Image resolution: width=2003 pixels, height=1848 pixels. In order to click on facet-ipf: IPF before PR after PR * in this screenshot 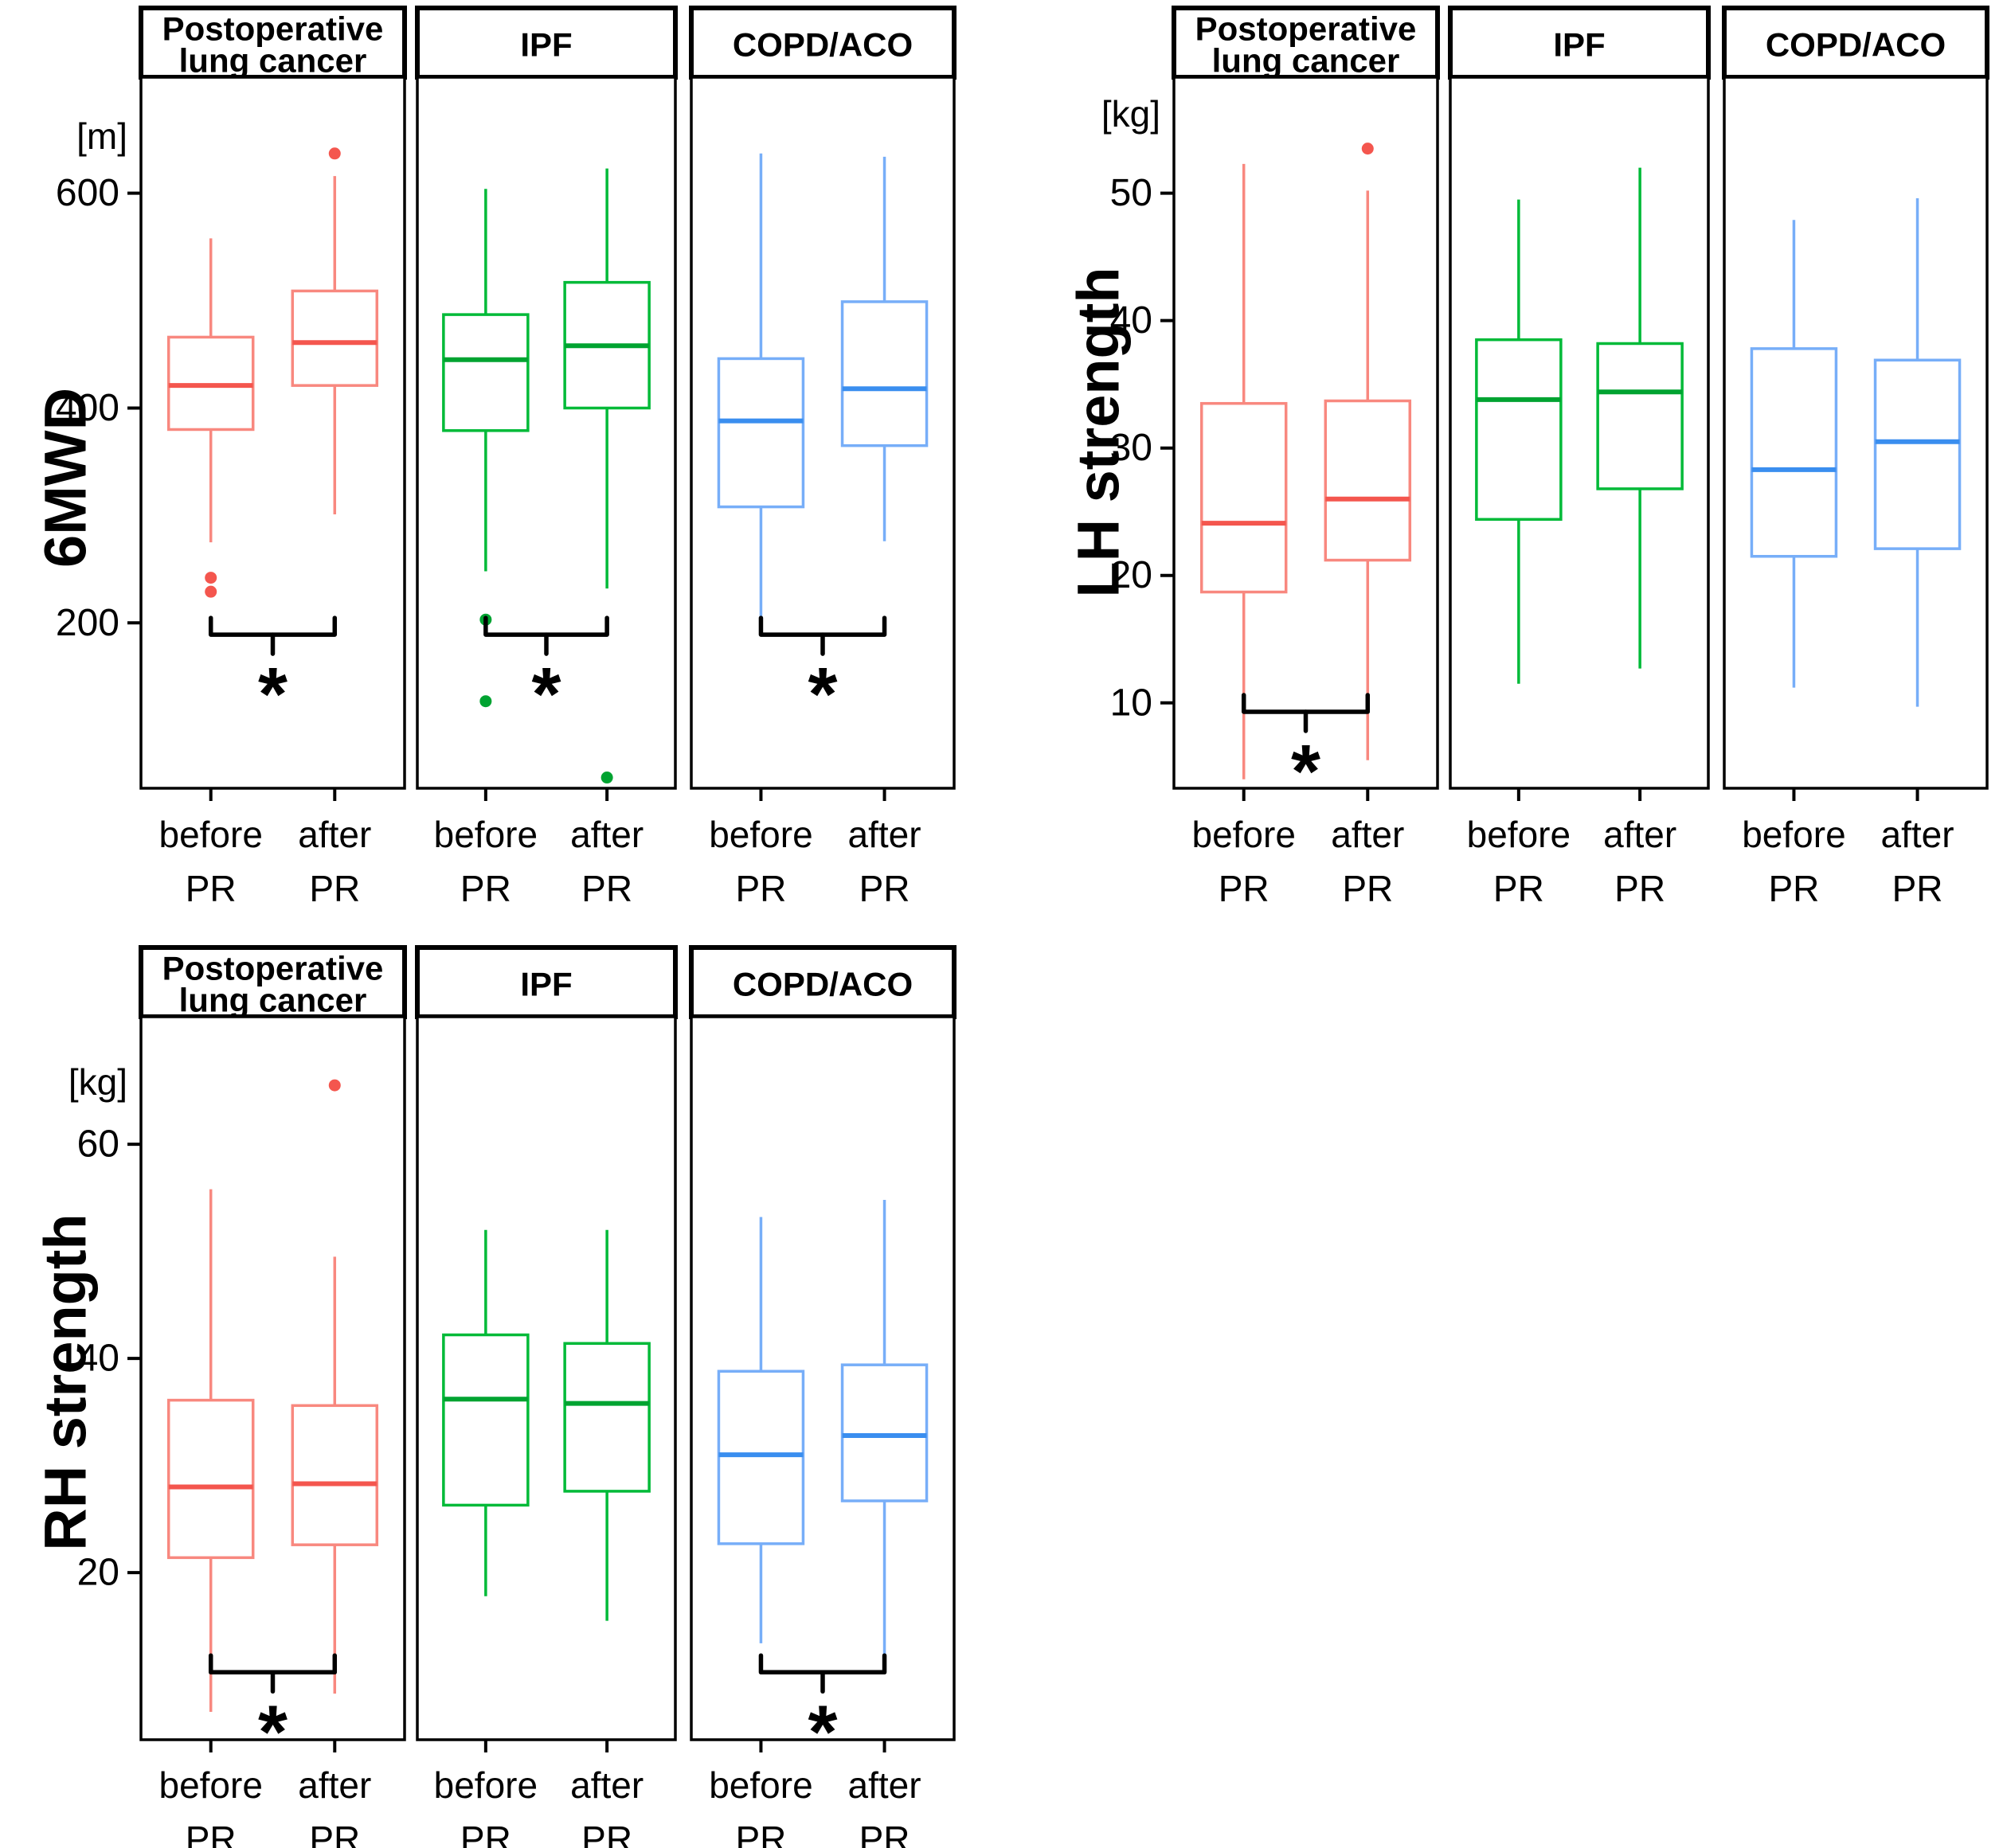, I will do `click(546, 457)`.